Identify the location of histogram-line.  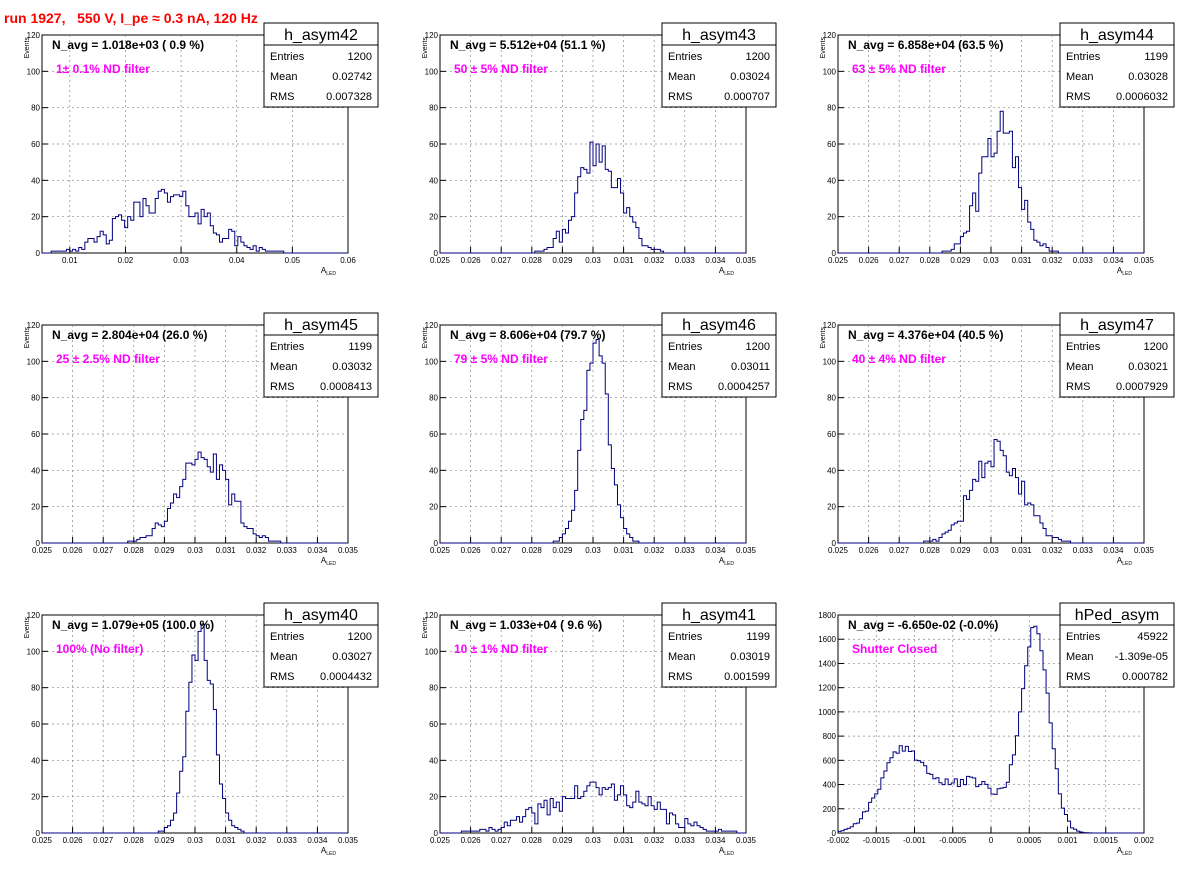
(991, 491).